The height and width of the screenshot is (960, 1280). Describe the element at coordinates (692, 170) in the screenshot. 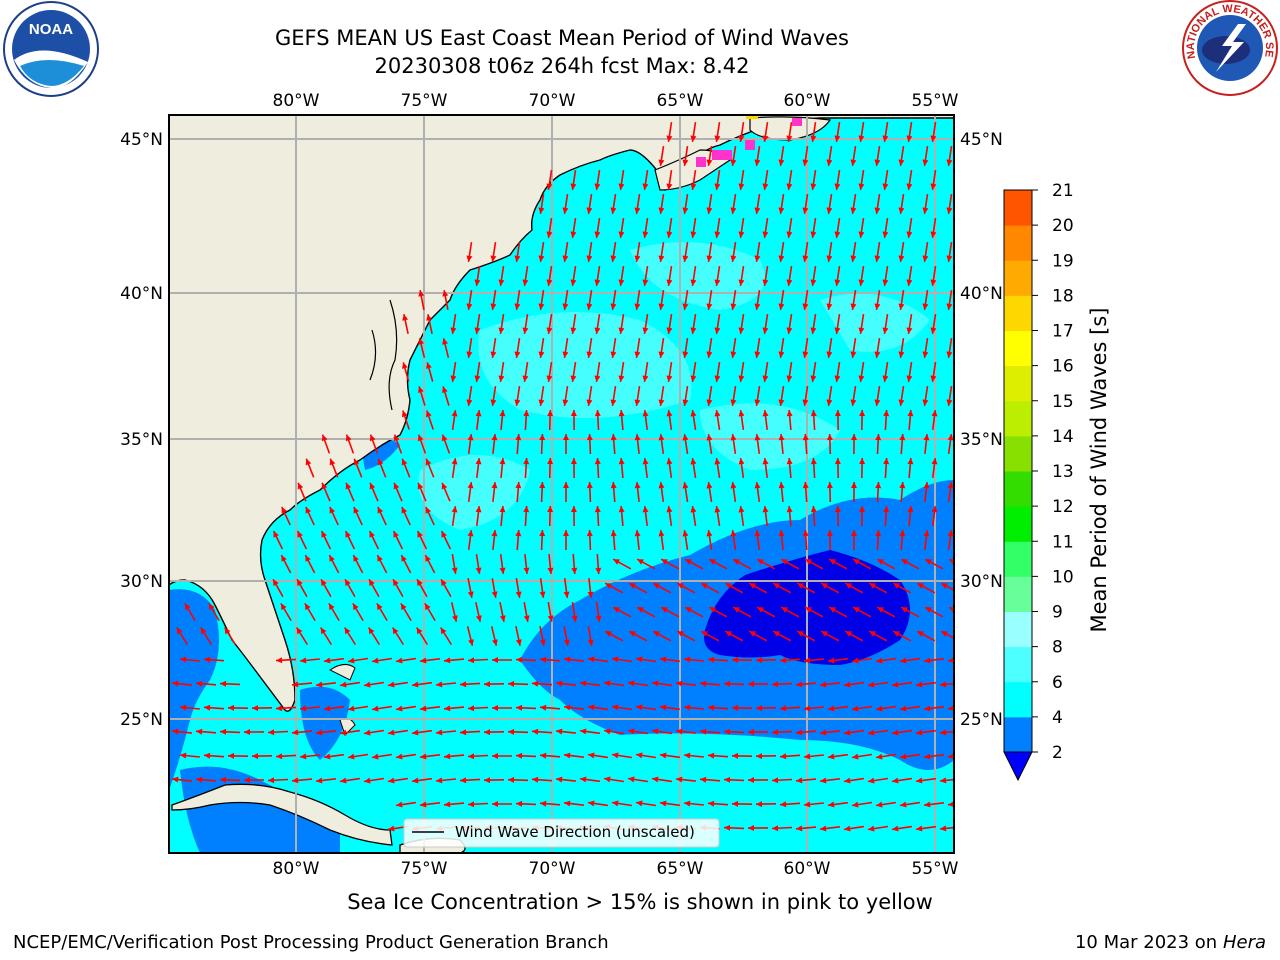

I see `land-nova-scotia` at that location.